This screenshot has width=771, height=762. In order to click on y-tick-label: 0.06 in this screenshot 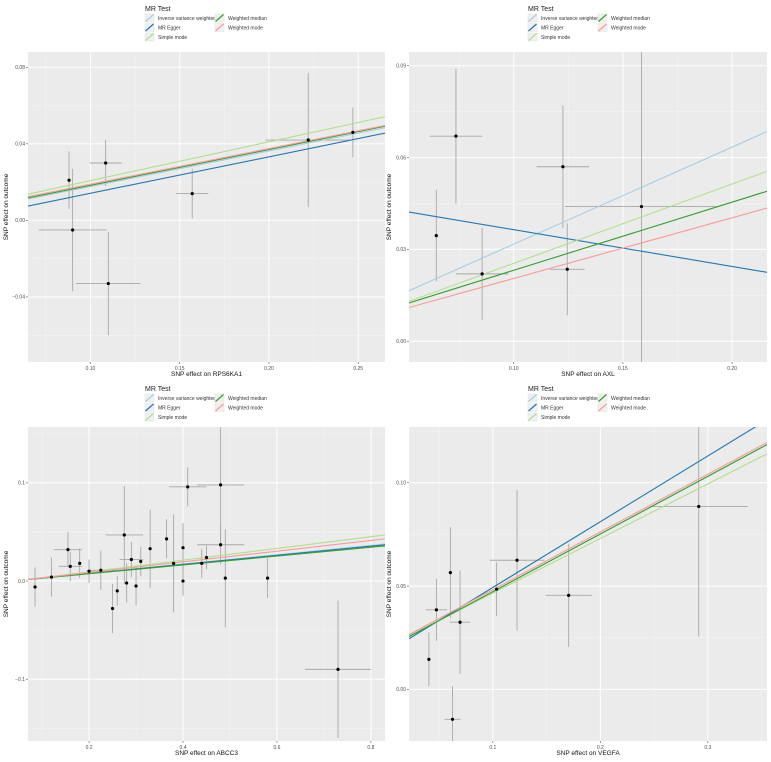, I will do `click(401, 158)`.